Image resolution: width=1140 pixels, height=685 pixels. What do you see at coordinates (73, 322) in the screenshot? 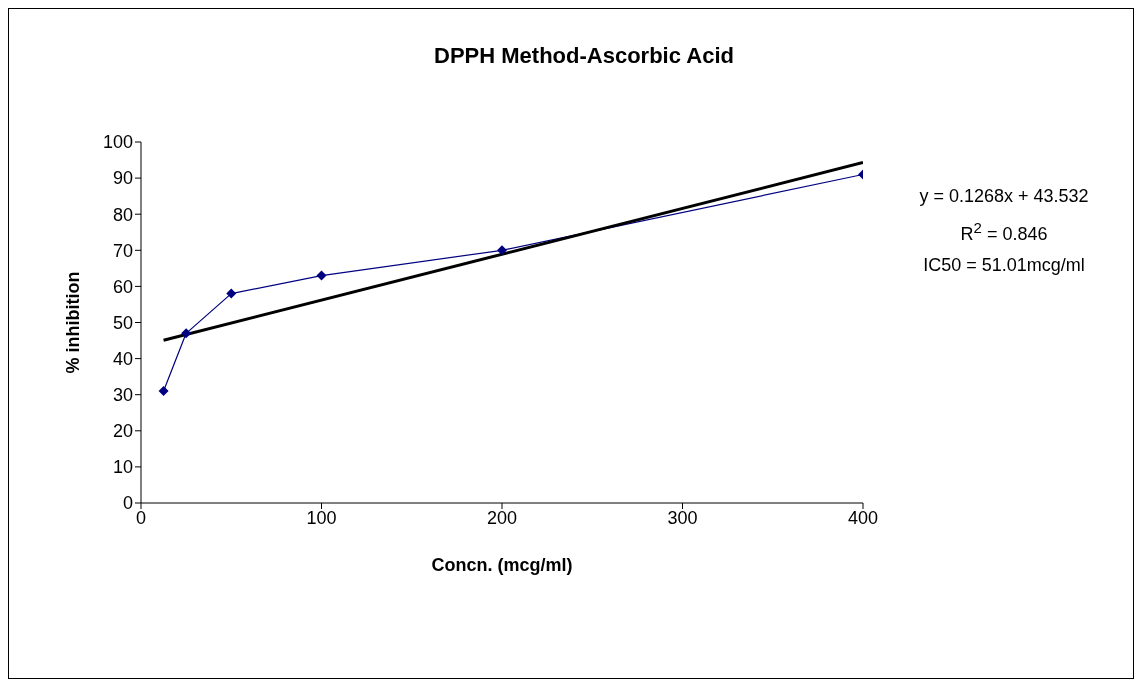
I see `y-axis-title: % inhibition` at bounding box center [73, 322].